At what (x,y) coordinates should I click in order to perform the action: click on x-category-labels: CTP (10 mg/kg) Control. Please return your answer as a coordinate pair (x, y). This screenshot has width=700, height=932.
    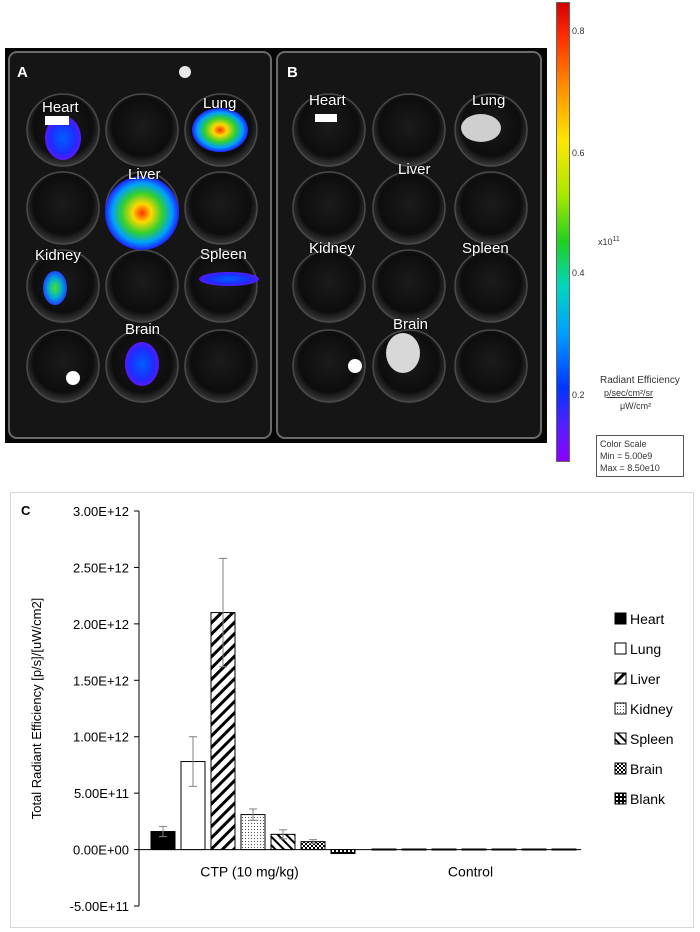
    Looking at the image, I should click on (346, 872).